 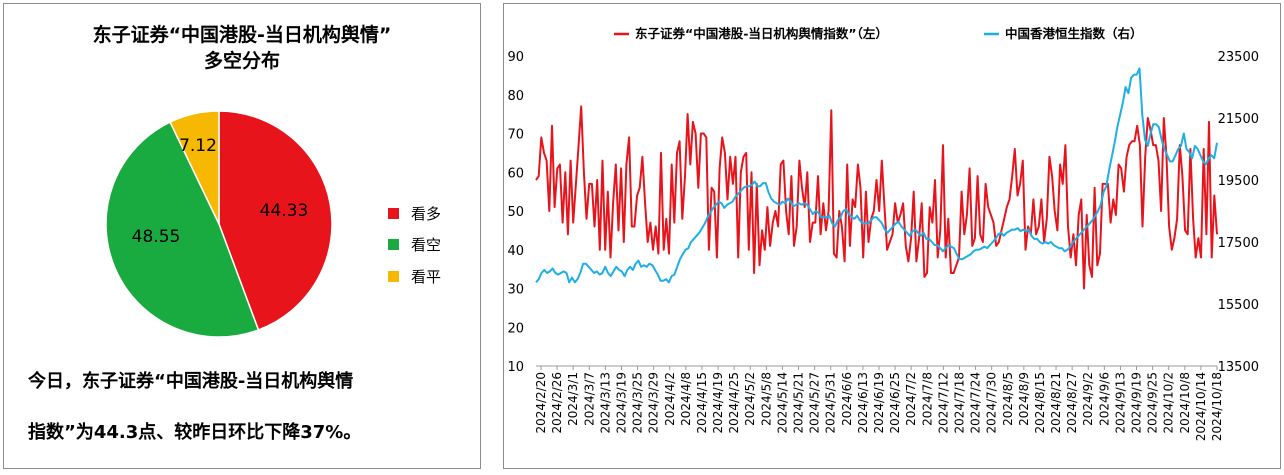 I want to click on x-axis-tick-label: 2024/10/8, so click(x=1185, y=403).